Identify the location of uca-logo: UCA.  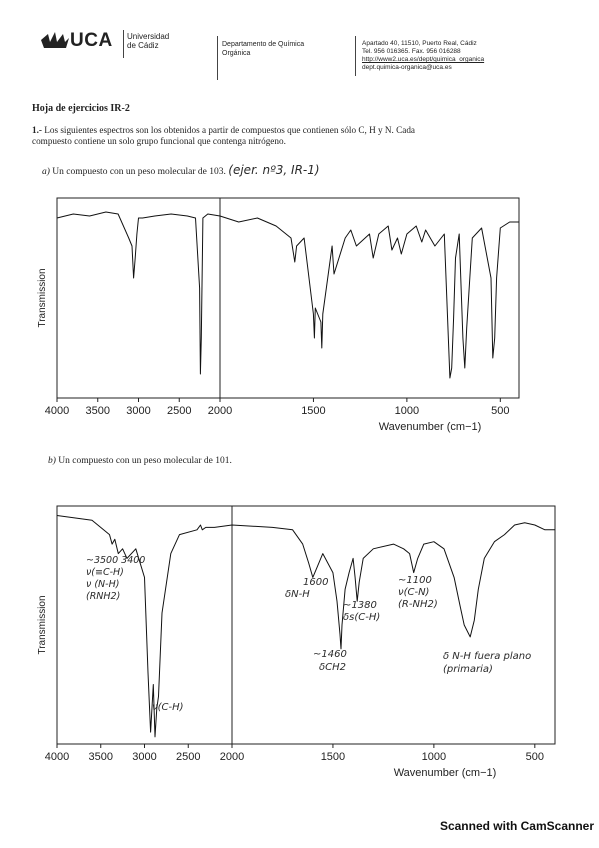
(81, 42).